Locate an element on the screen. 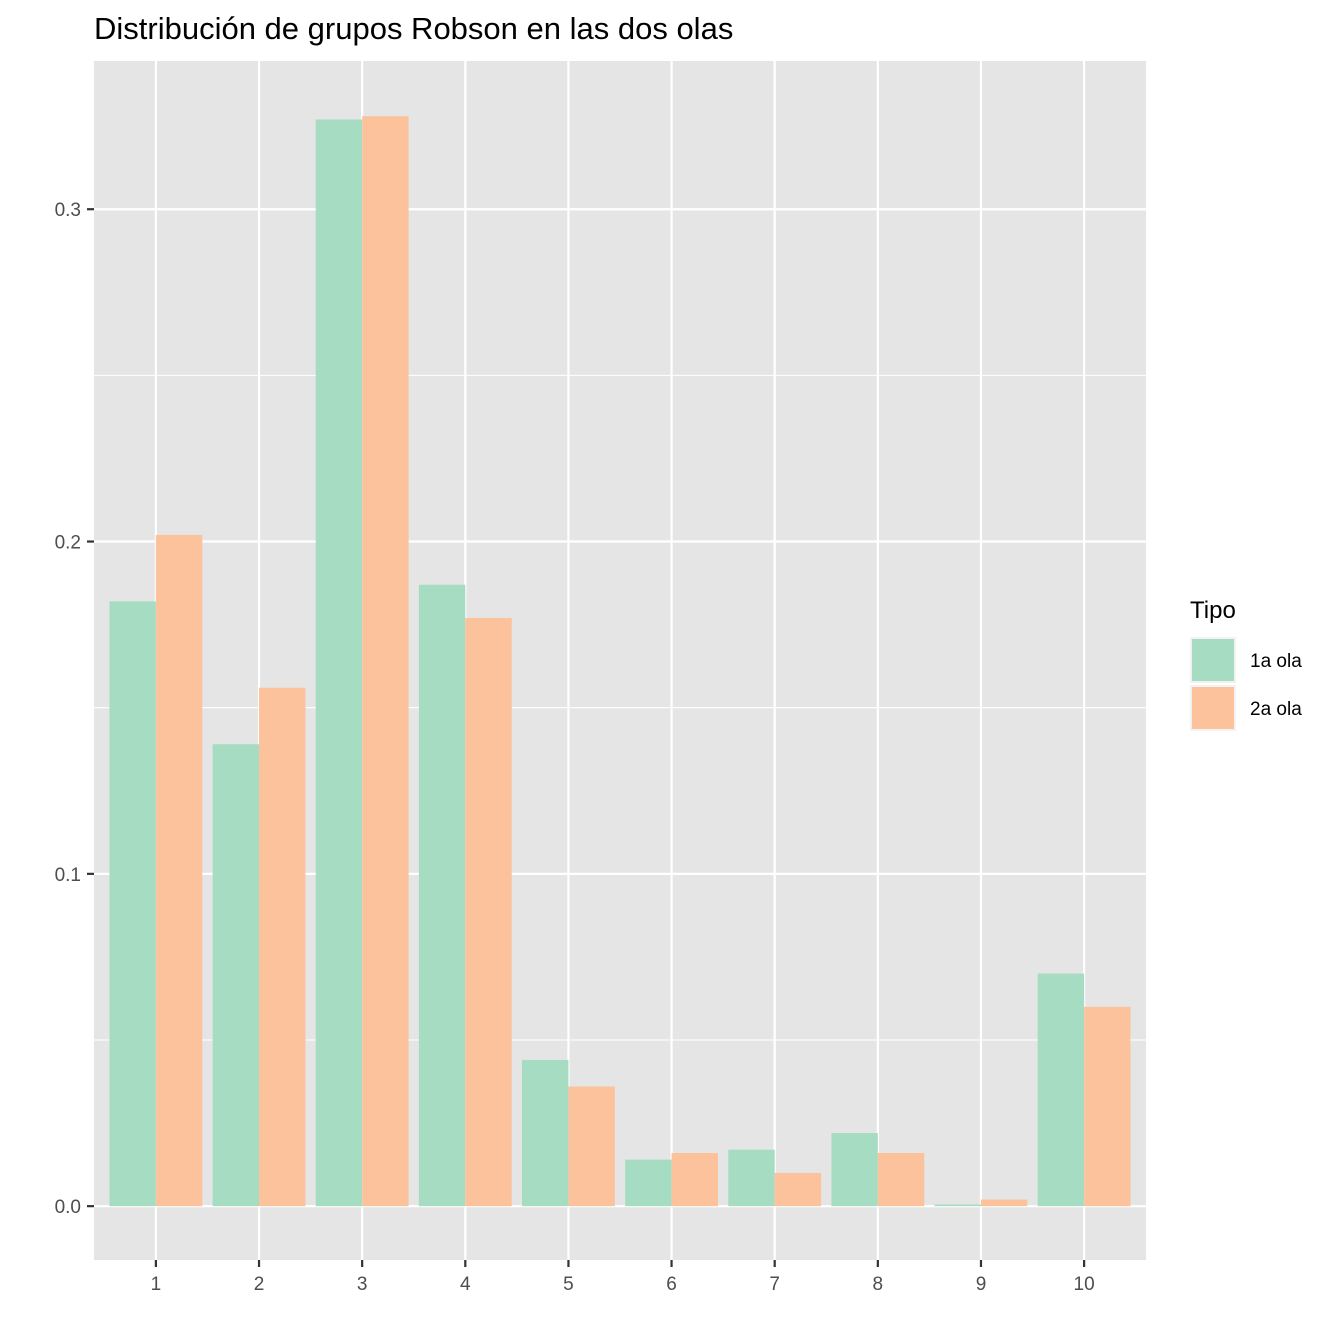 This screenshot has width=1344, height=1344. x-tick-label: 9 is located at coordinates (981, 1284).